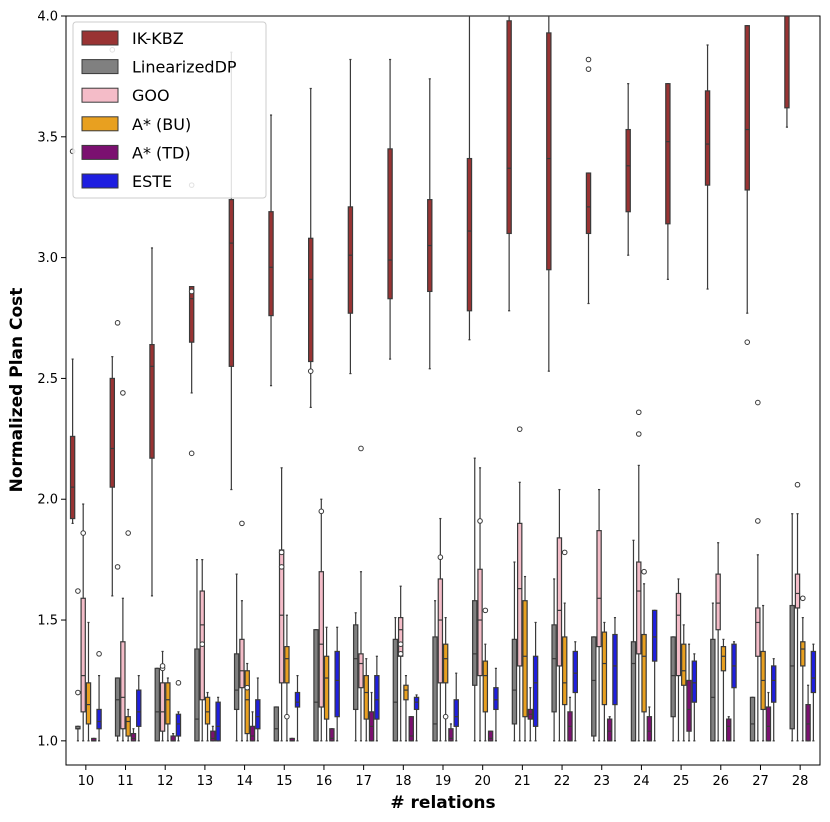 This screenshot has height=822, width=830. Describe the element at coordinates (47, 379) in the screenshot. I see `y-tick-label: 2.5` at that location.